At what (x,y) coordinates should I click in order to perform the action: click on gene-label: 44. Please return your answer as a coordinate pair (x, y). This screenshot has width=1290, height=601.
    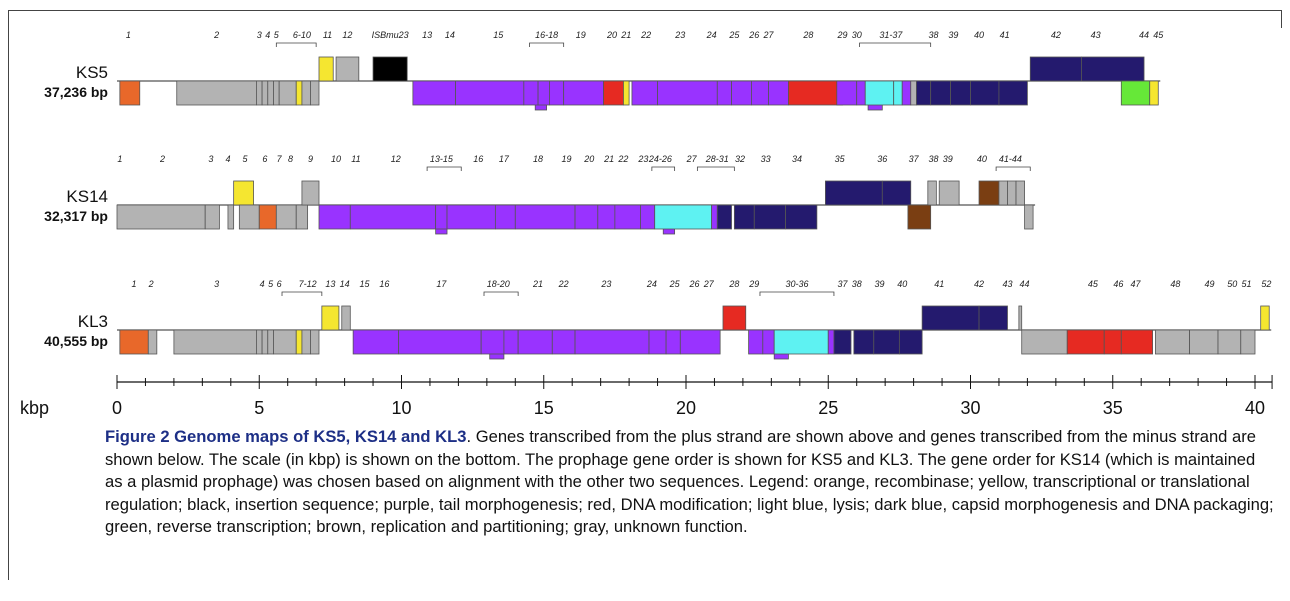
    Looking at the image, I should click on (1144, 35).